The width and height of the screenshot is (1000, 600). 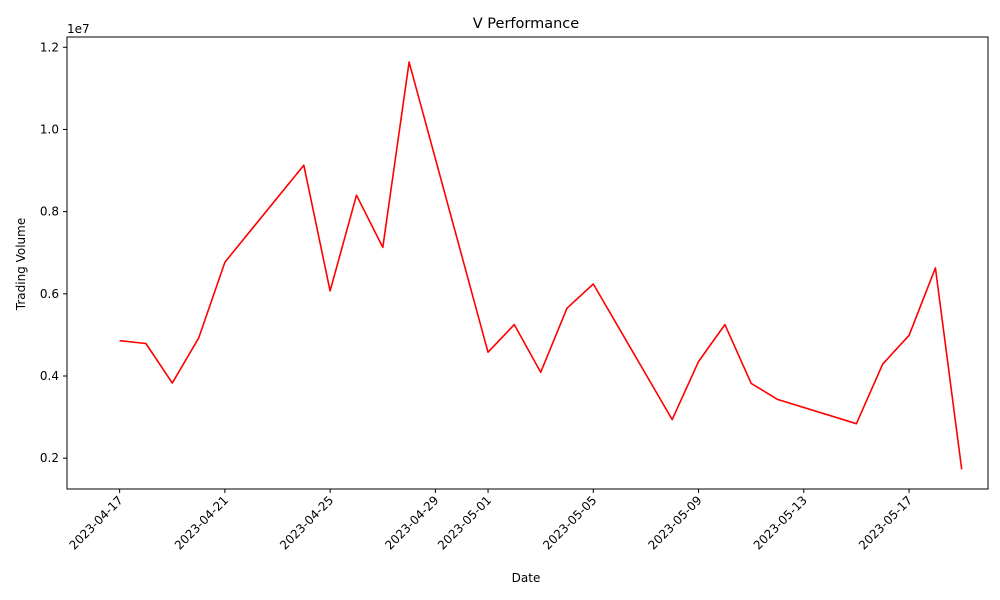 I want to click on chart-title: V Performance, so click(x=526, y=24).